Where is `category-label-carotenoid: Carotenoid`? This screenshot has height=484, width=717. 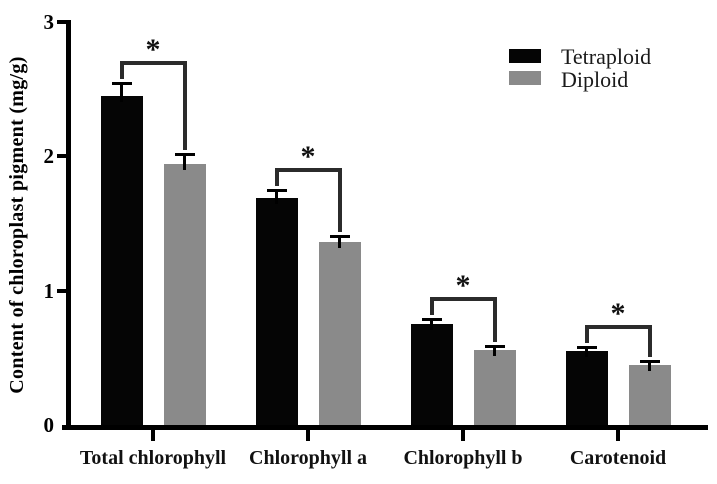
category-label-carotenoid: Carotenoid is located at coordinates (618, 458).